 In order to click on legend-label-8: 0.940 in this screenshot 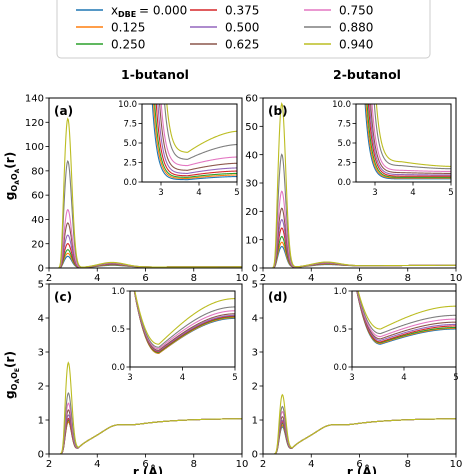, I will do `click(356, 45)`.